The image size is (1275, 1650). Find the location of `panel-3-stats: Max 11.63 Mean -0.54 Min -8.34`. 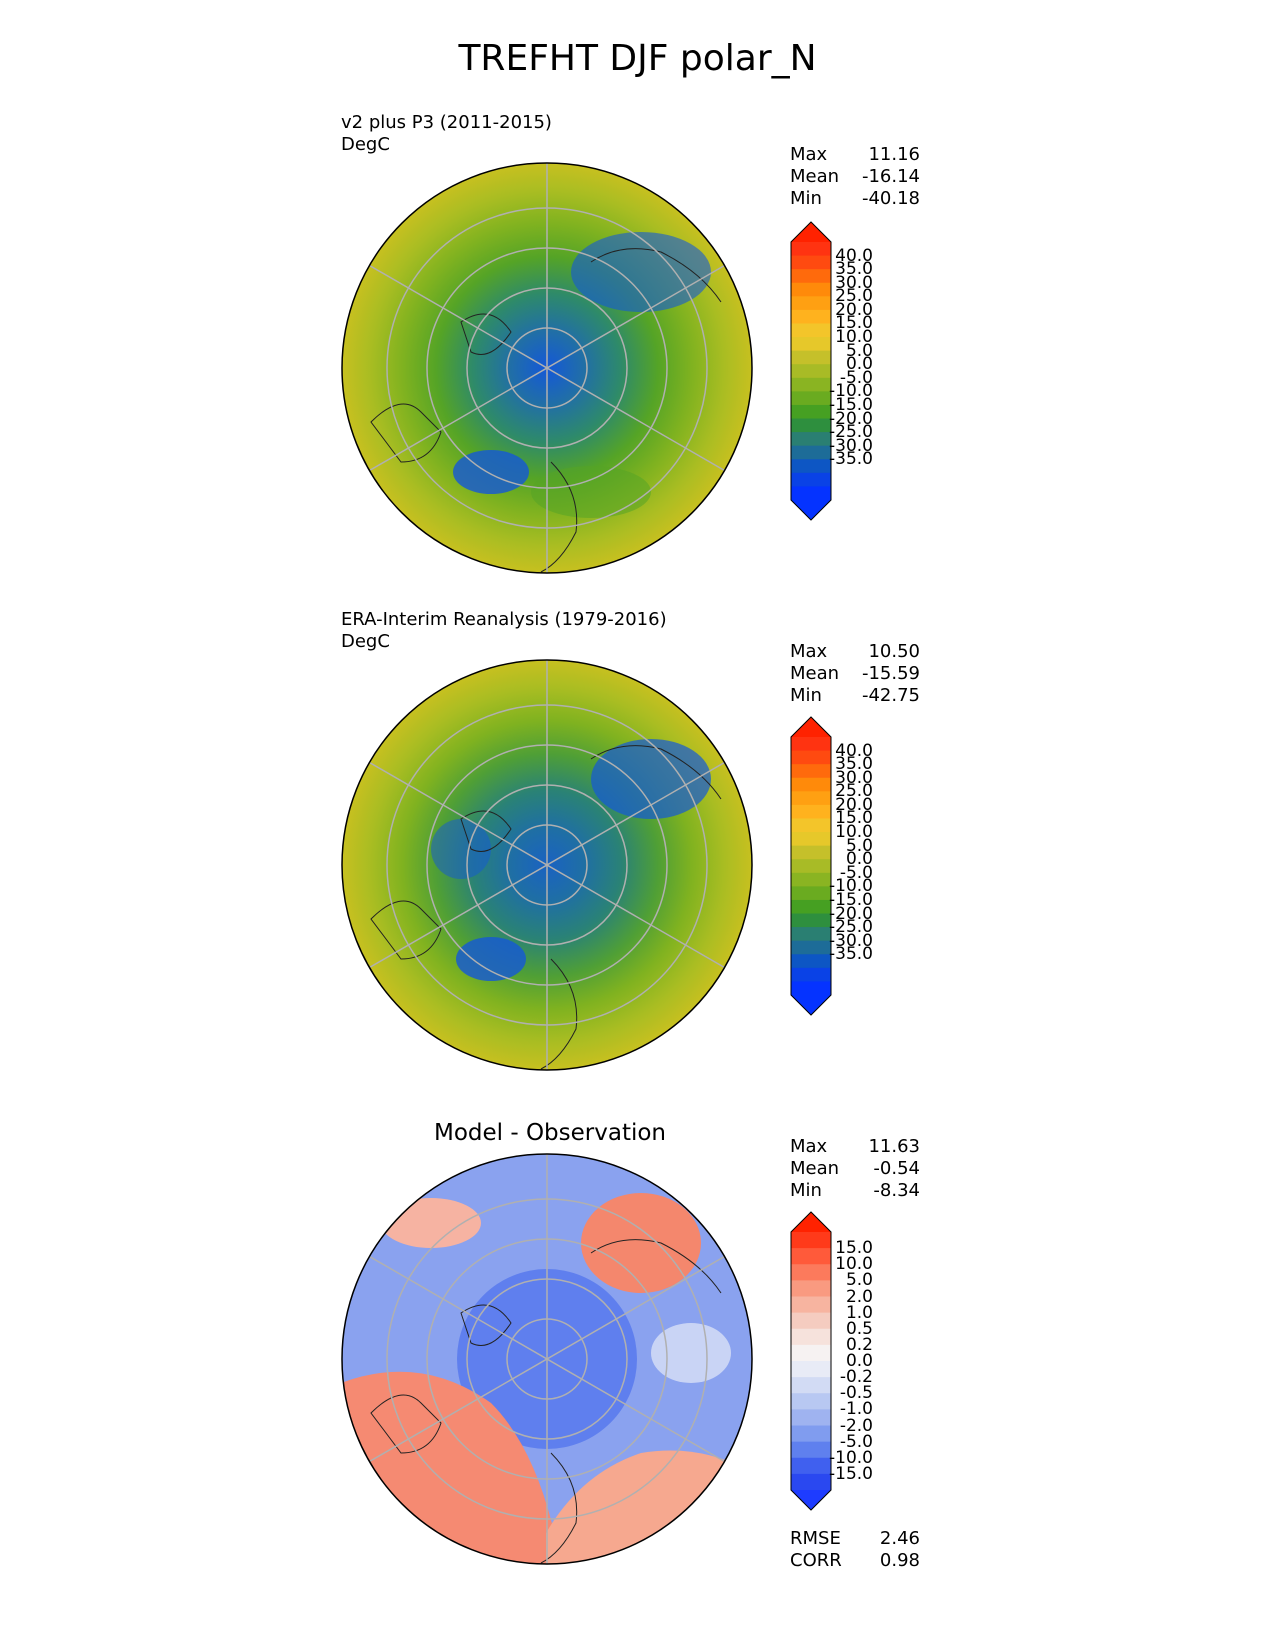

panel-3-stats: Max 11.63 Mean -0.54 Min -8.34 is located at coordinates (855, 1169).